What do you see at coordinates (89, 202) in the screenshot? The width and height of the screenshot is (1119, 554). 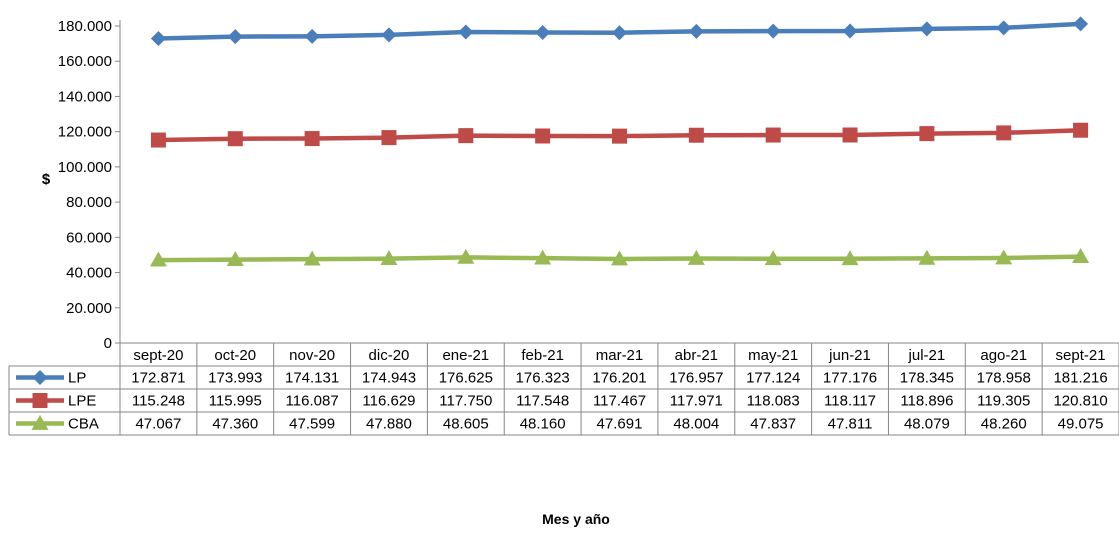 I see `y-tick-label: 80.000` at bounding box center [89, 202].